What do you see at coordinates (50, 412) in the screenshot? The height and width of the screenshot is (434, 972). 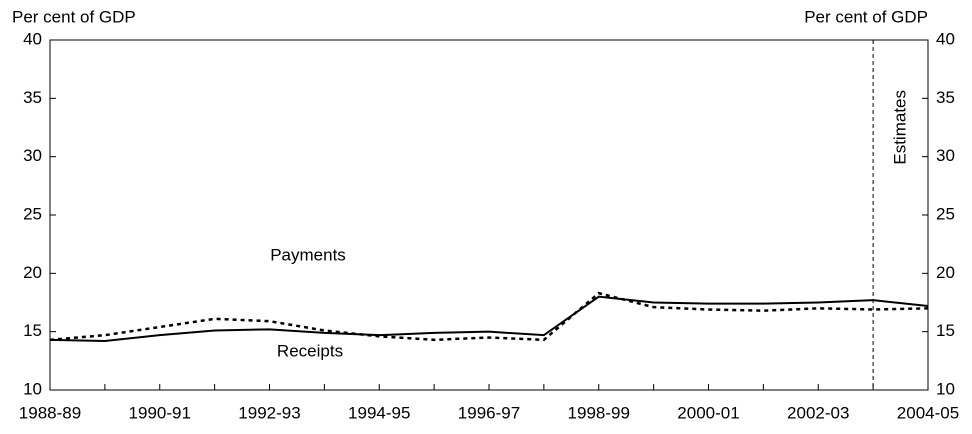 I see `x-tick-label: 1988-89` at bounding box center [50, 412].